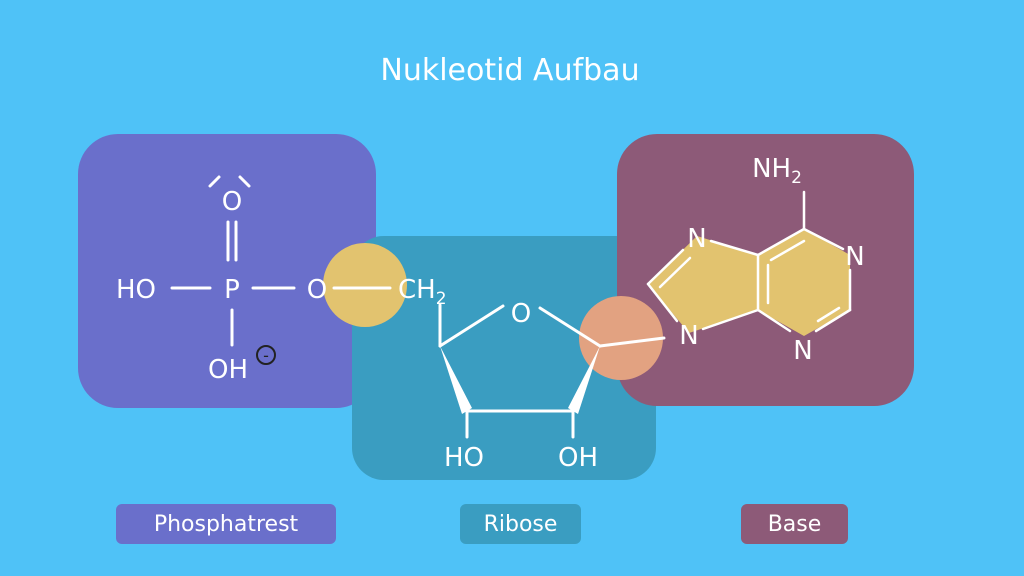  Describe the element at coordinates (584, 380) in the screenshot. I see `wedge-bond-right` at that location.